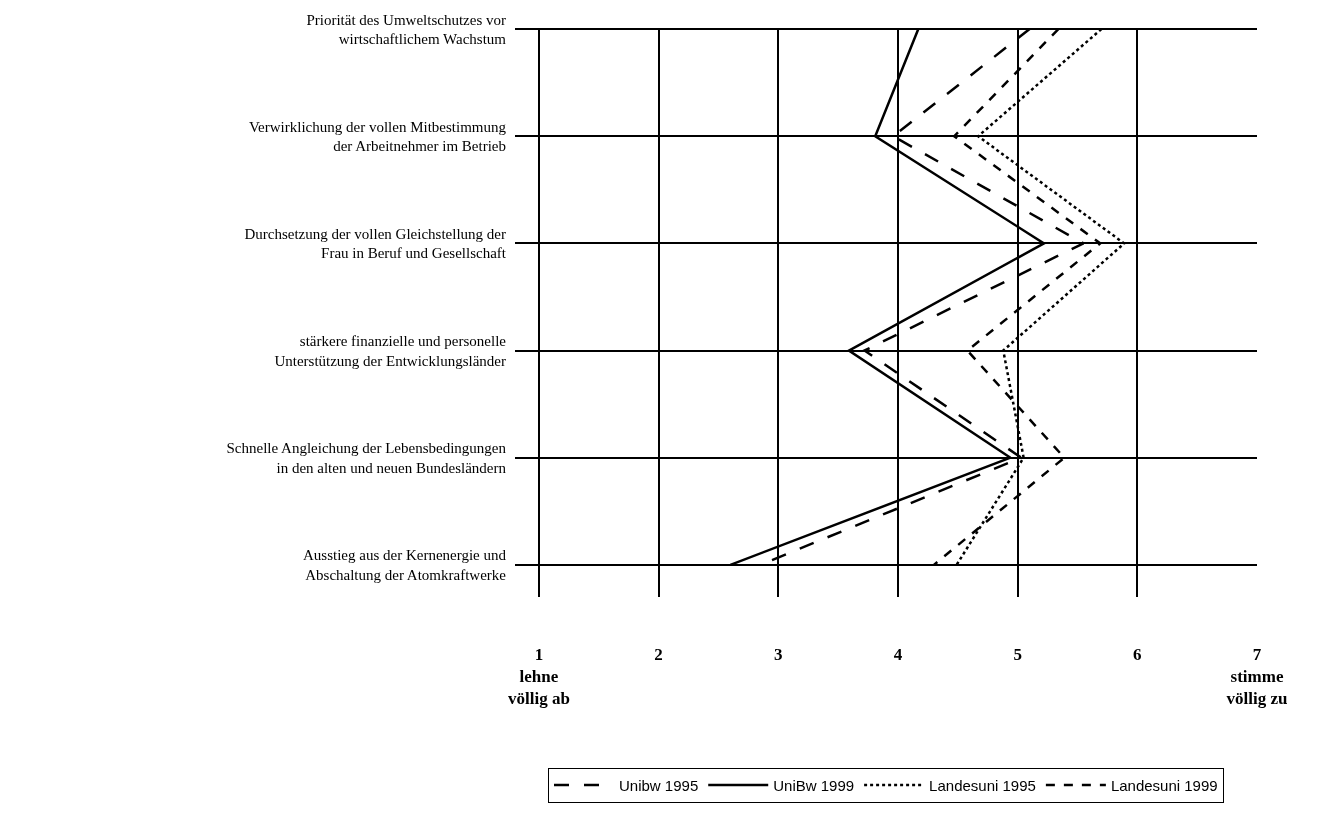  I want to click on x-tick-label: 6, so click(1137, 654).